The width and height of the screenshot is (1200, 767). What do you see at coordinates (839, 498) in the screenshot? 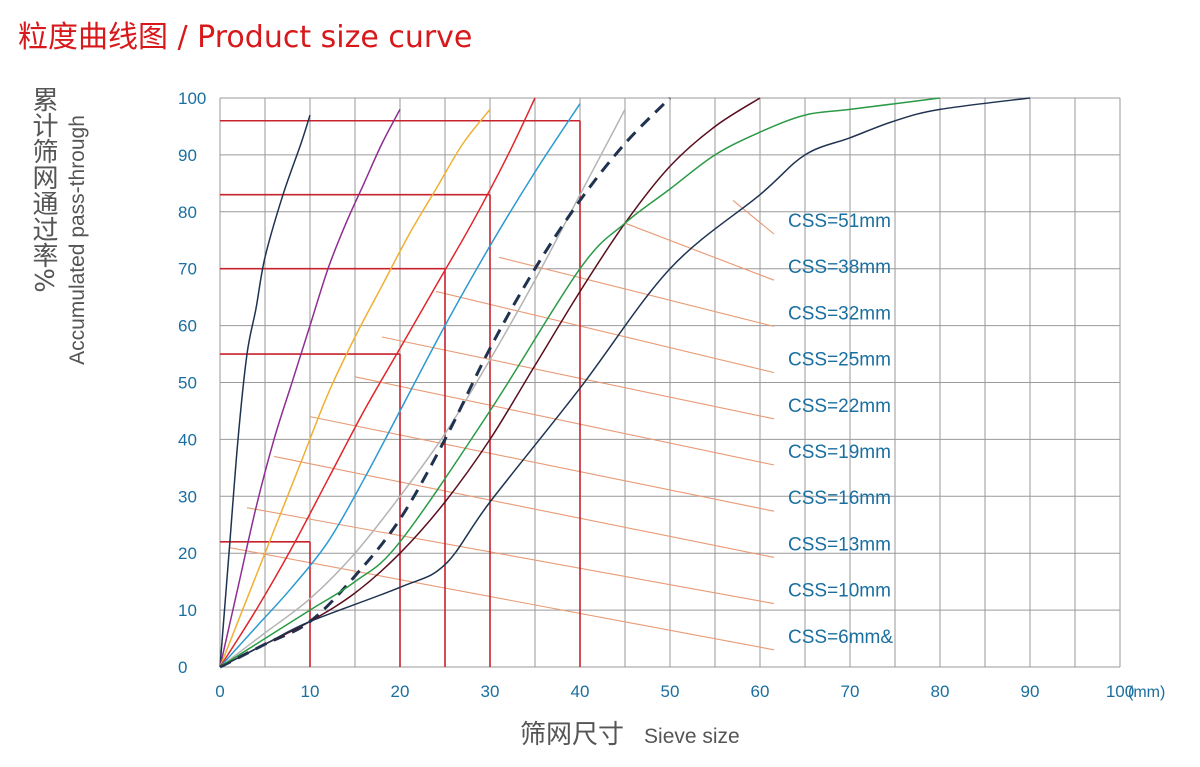
I see `annotation-label: CSS=16mm` at bounding box center [839, 498].